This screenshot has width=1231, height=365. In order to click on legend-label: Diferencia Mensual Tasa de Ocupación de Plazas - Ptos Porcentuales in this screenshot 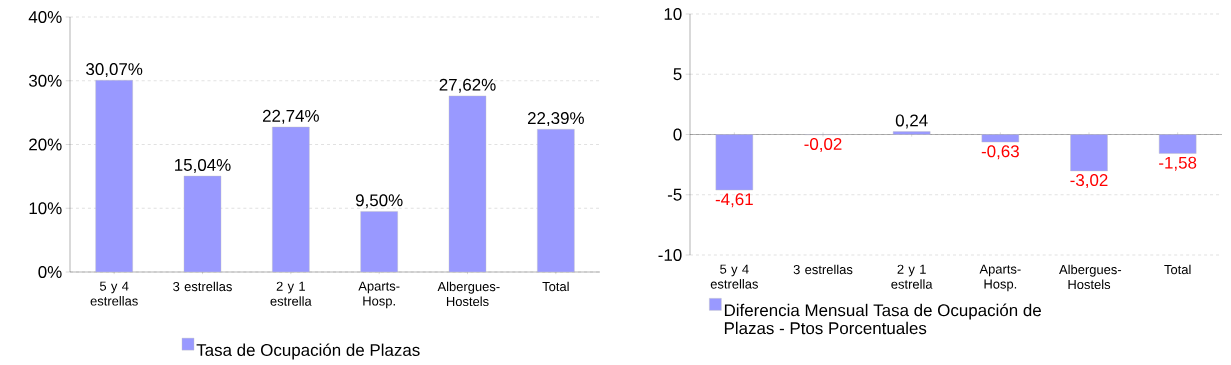, I will do `click(882, 319)`.